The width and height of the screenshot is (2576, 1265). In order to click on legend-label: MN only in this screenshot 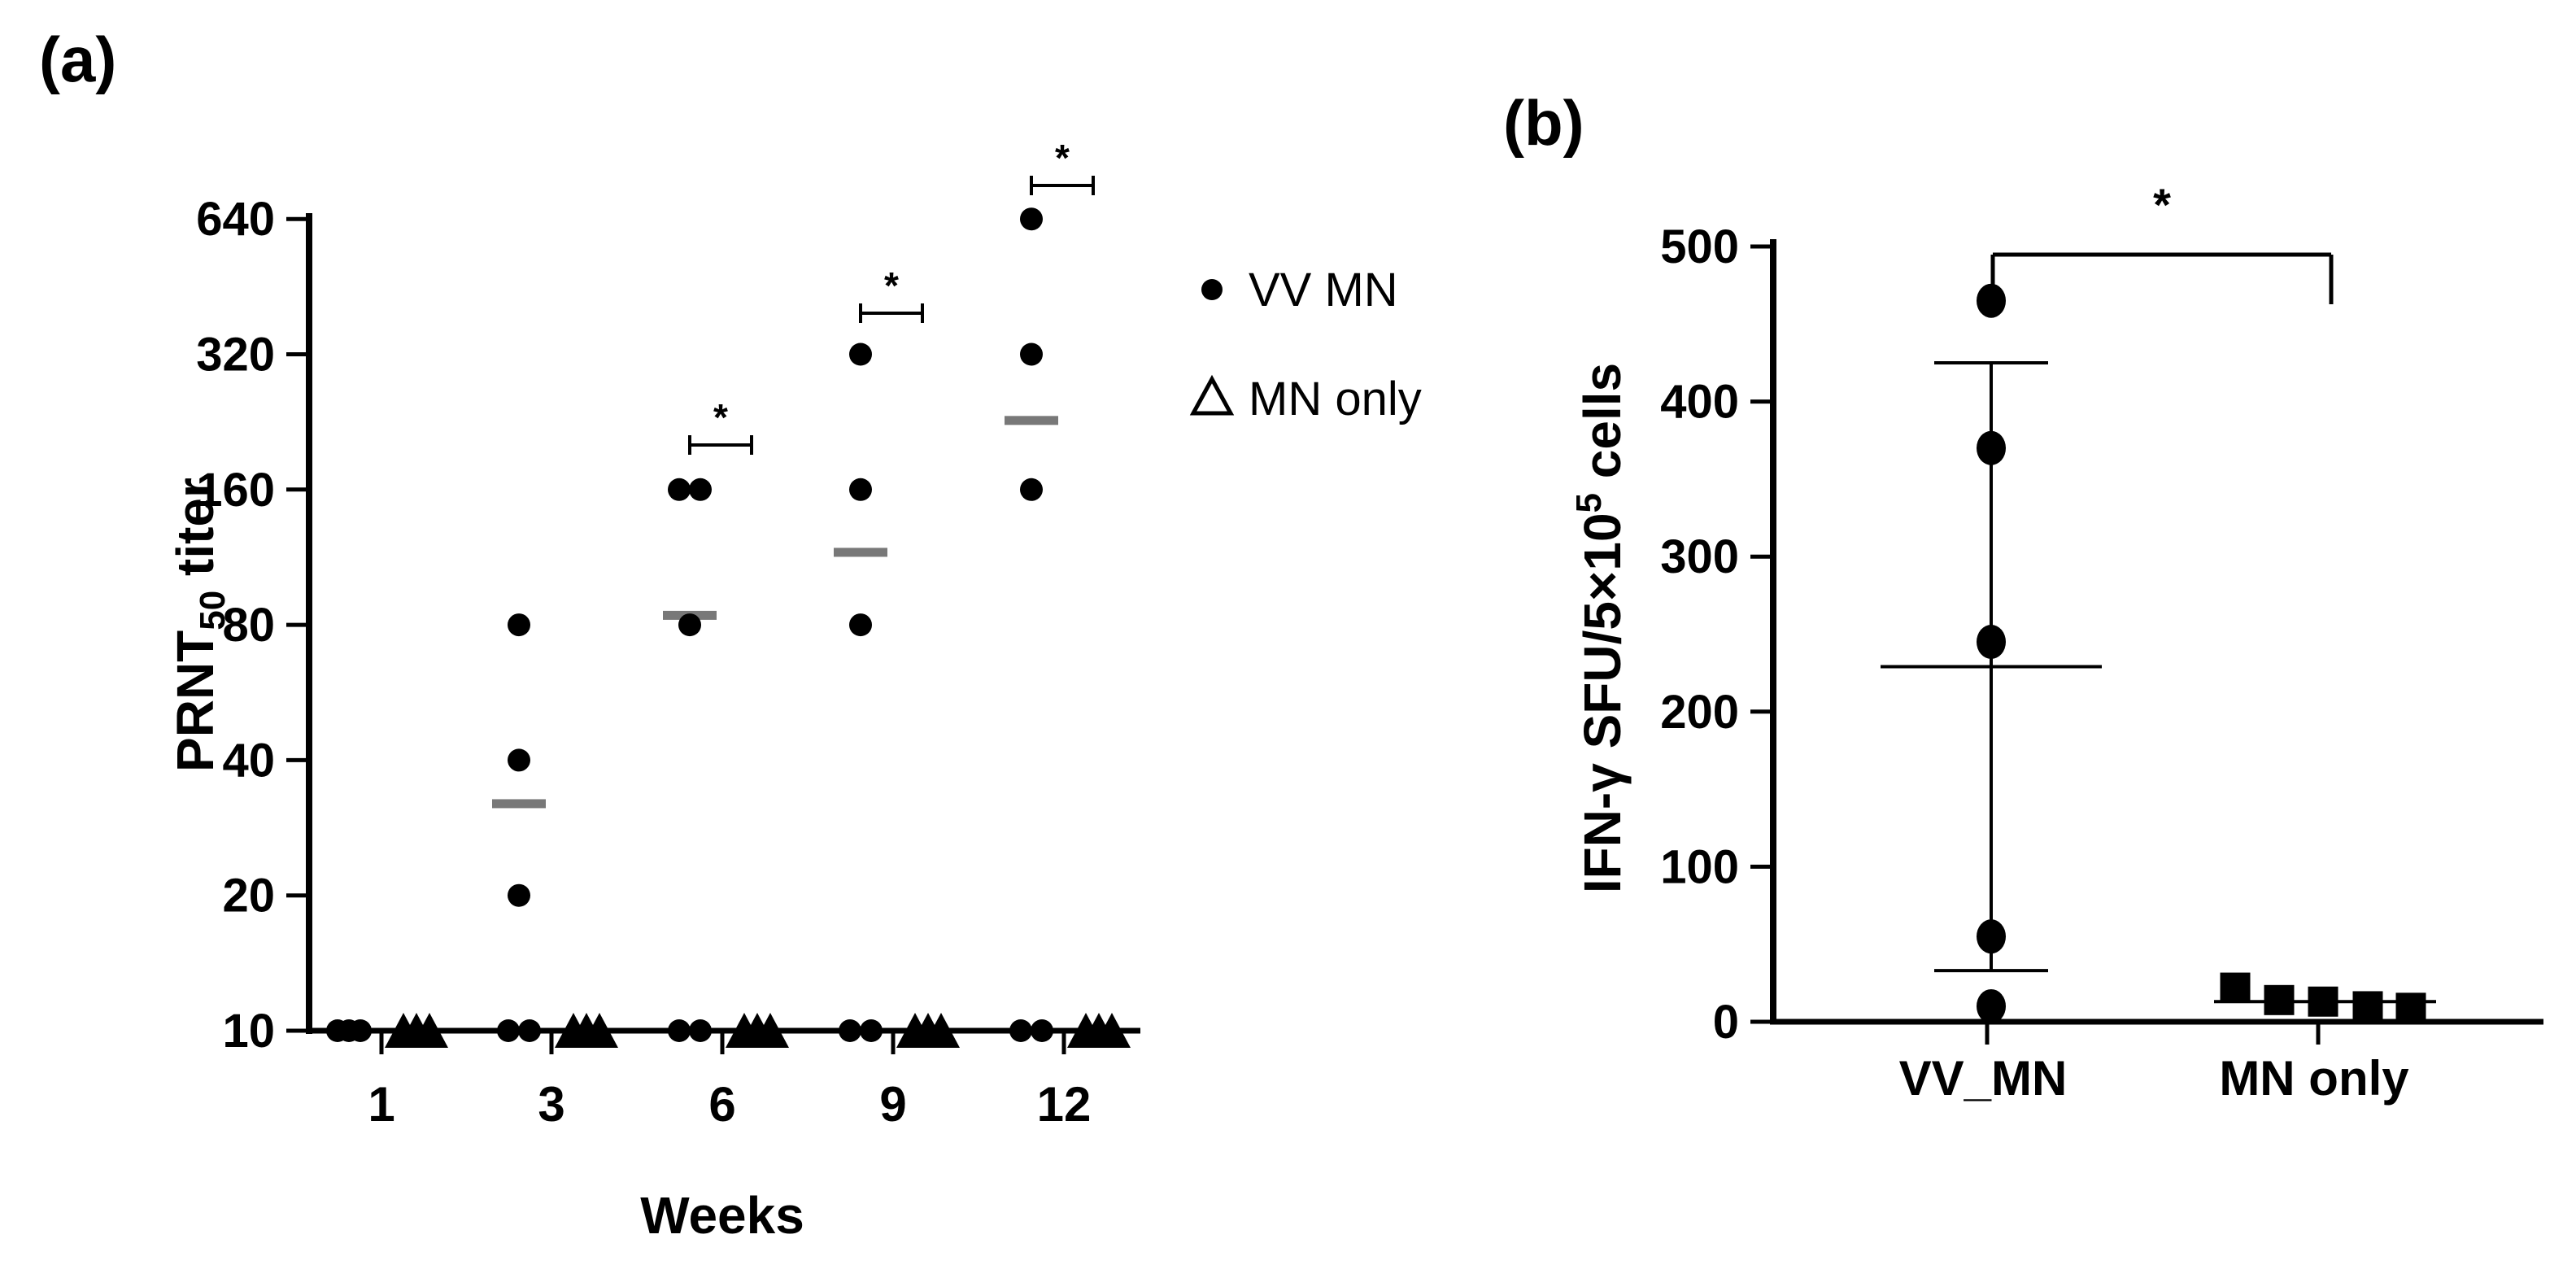, I will do `click(1335, 399)`.